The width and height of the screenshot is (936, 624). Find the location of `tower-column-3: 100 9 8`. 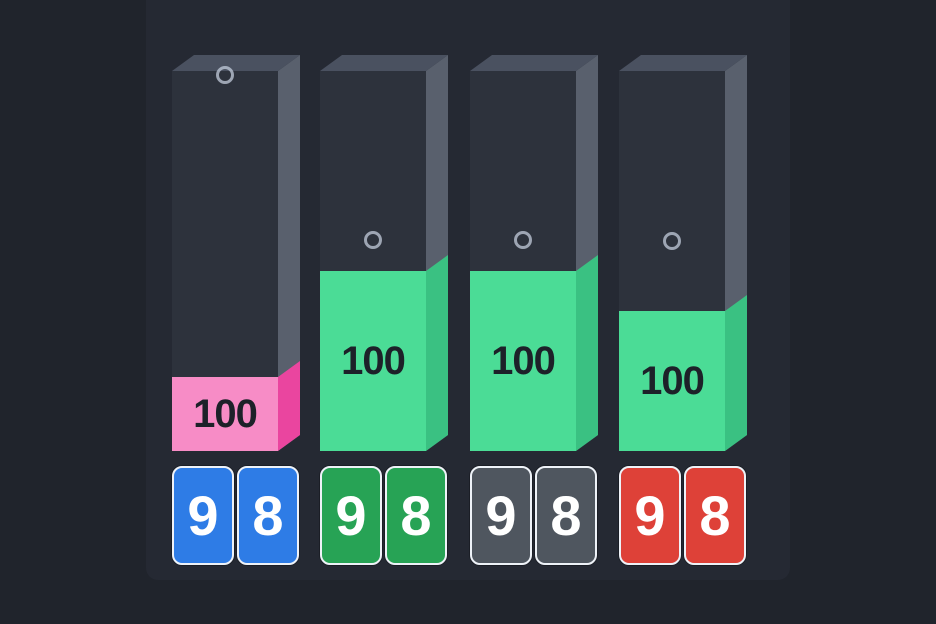

tower-column-3: 100 9 8 is located at coordinates (534, 310).